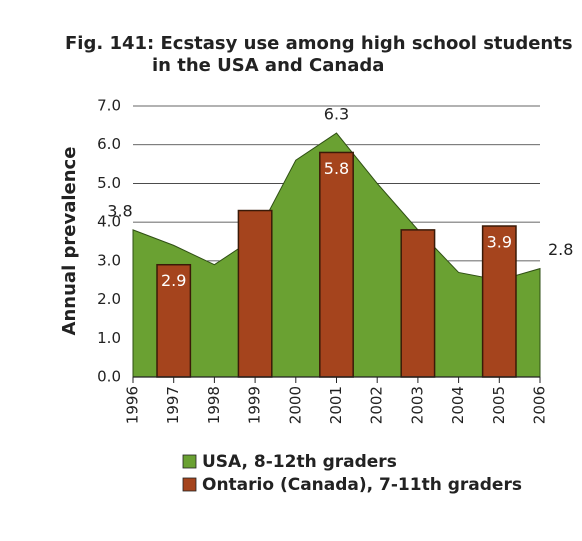 The height and width of the screenshot is (541, 582). What do you see at coordinates (109, 260) in the screenshot?
I see `y-tick-label: 3.0` at bounding box center [109, 260].